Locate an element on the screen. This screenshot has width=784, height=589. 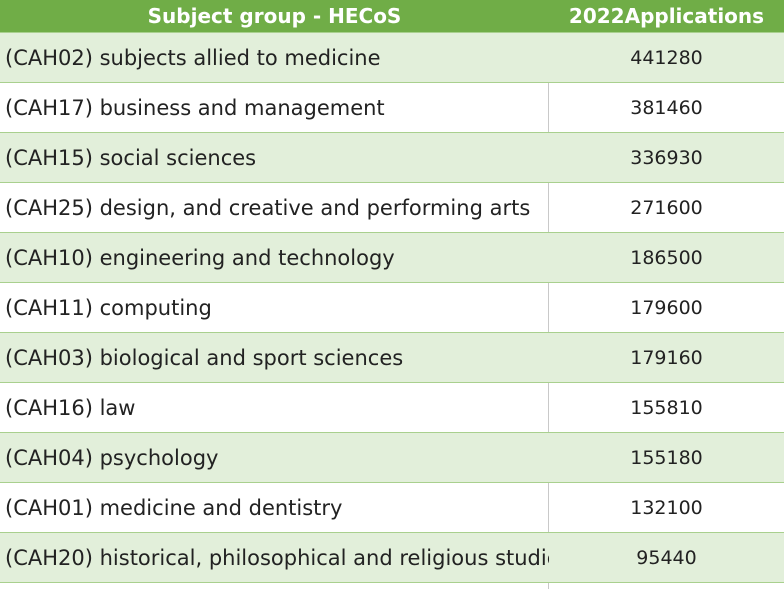
applications-cell: 132100 is located at coordinates (666, 507).